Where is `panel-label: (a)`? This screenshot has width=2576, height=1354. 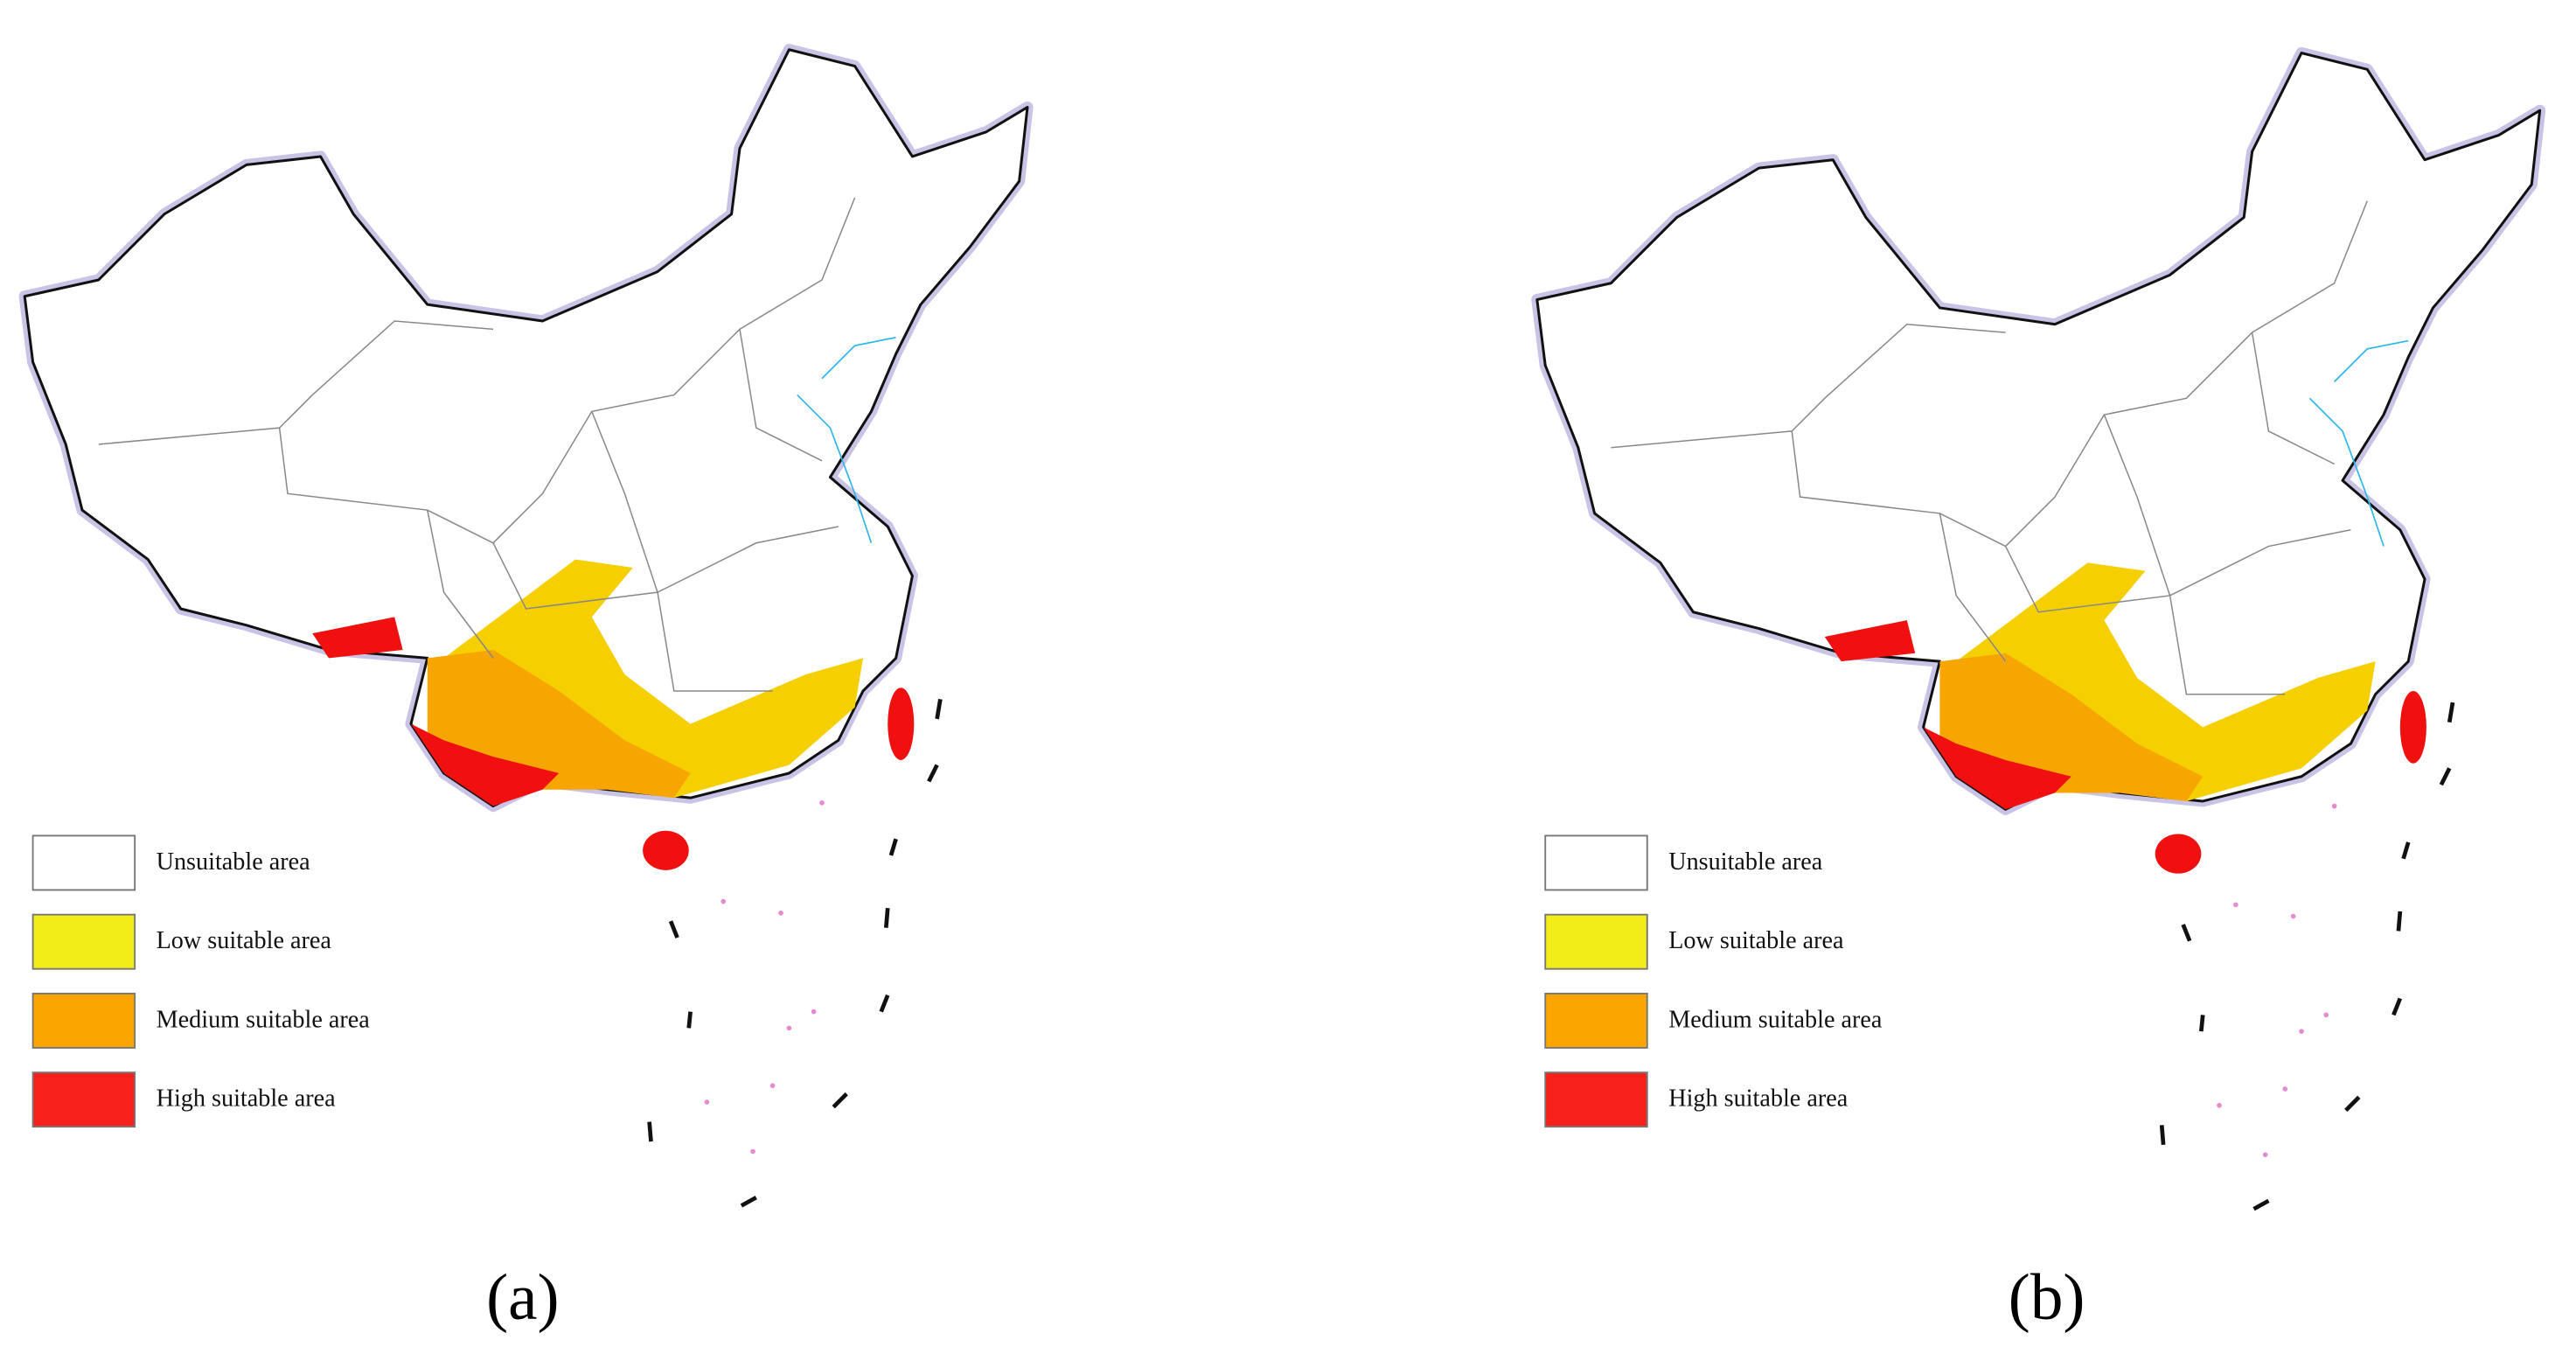
panel-label: (a) is located at coordinates (522, 1297).